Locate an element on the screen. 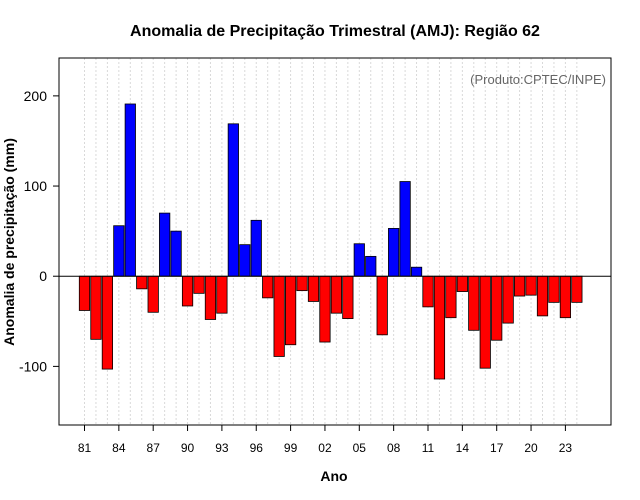 Image resolution: width=640 pixels, height=500 pixels. bar-2008 is located at coordinates (394, 252).